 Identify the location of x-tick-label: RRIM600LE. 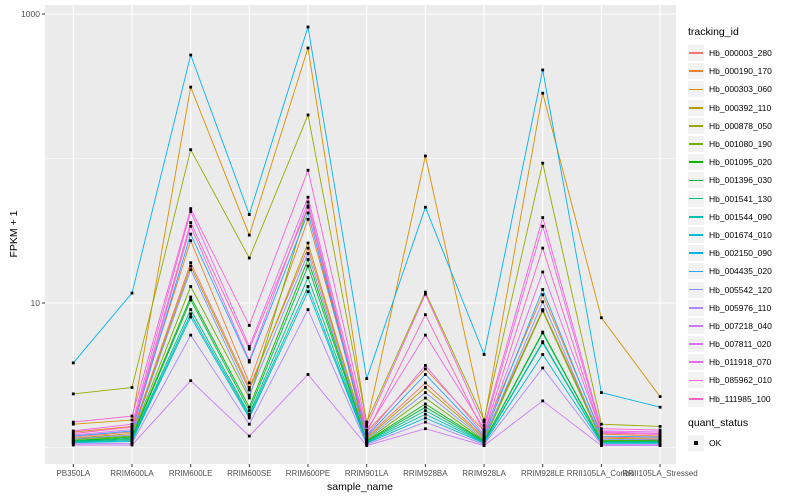
(191, 473).